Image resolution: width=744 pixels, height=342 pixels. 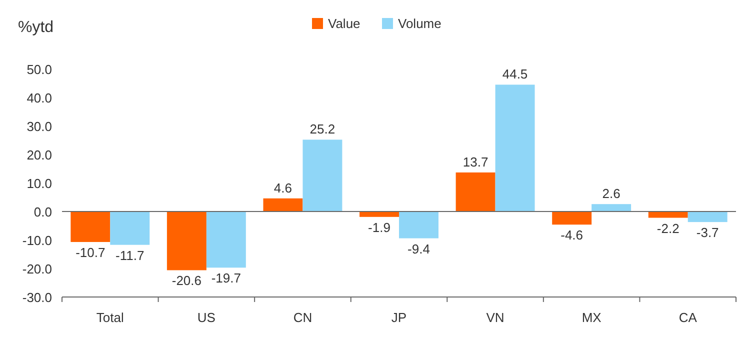 What do you see at coordinates (344, 23) in the screenshot?
I see `legend-label: Value` at bounding box center [344, 23].